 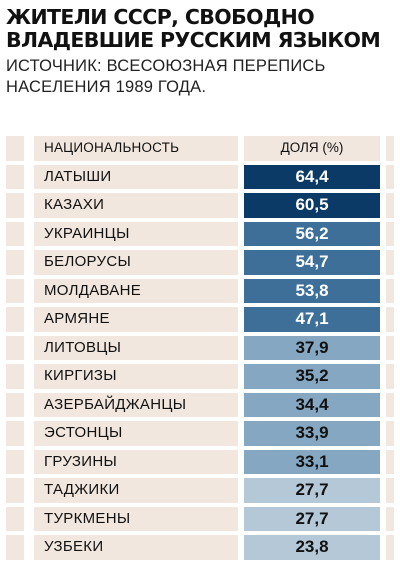 I want to click on nationality-label: ЛИТОВЦЫ, so click(x=136, y=347).